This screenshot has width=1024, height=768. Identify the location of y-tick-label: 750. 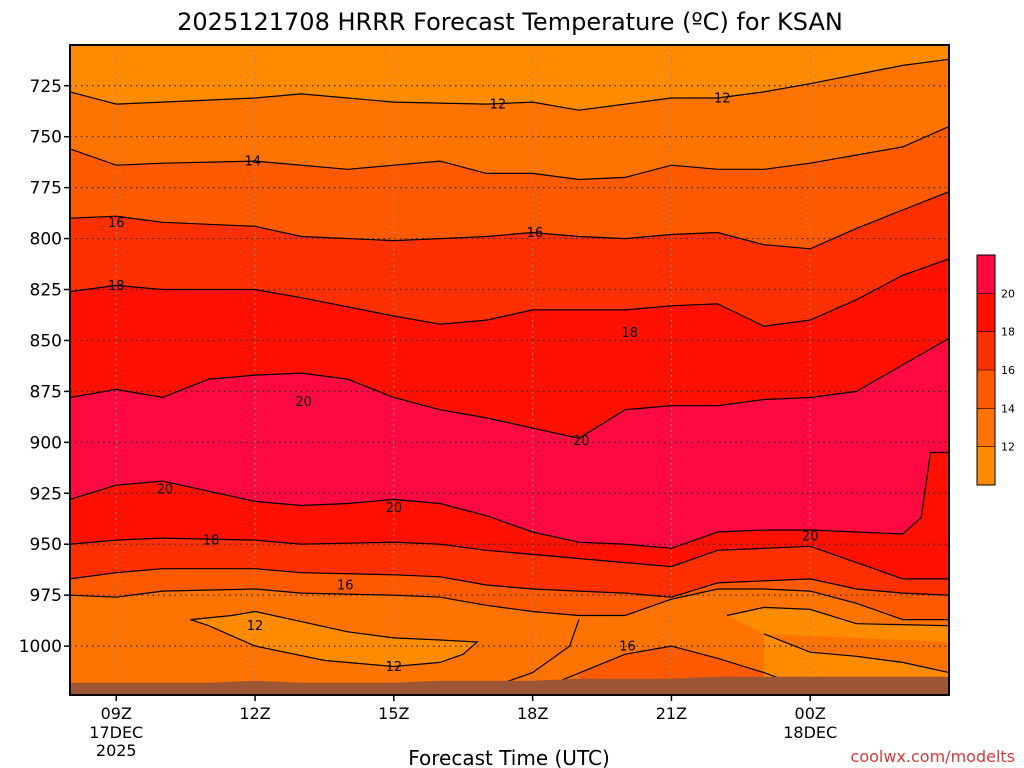
(46, 138).